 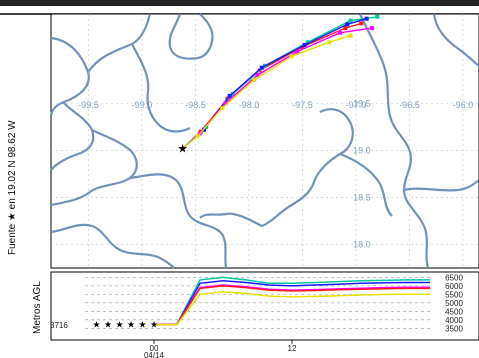 I want to click on lat-tick-label: 19.5, so click(x=362, y=103).